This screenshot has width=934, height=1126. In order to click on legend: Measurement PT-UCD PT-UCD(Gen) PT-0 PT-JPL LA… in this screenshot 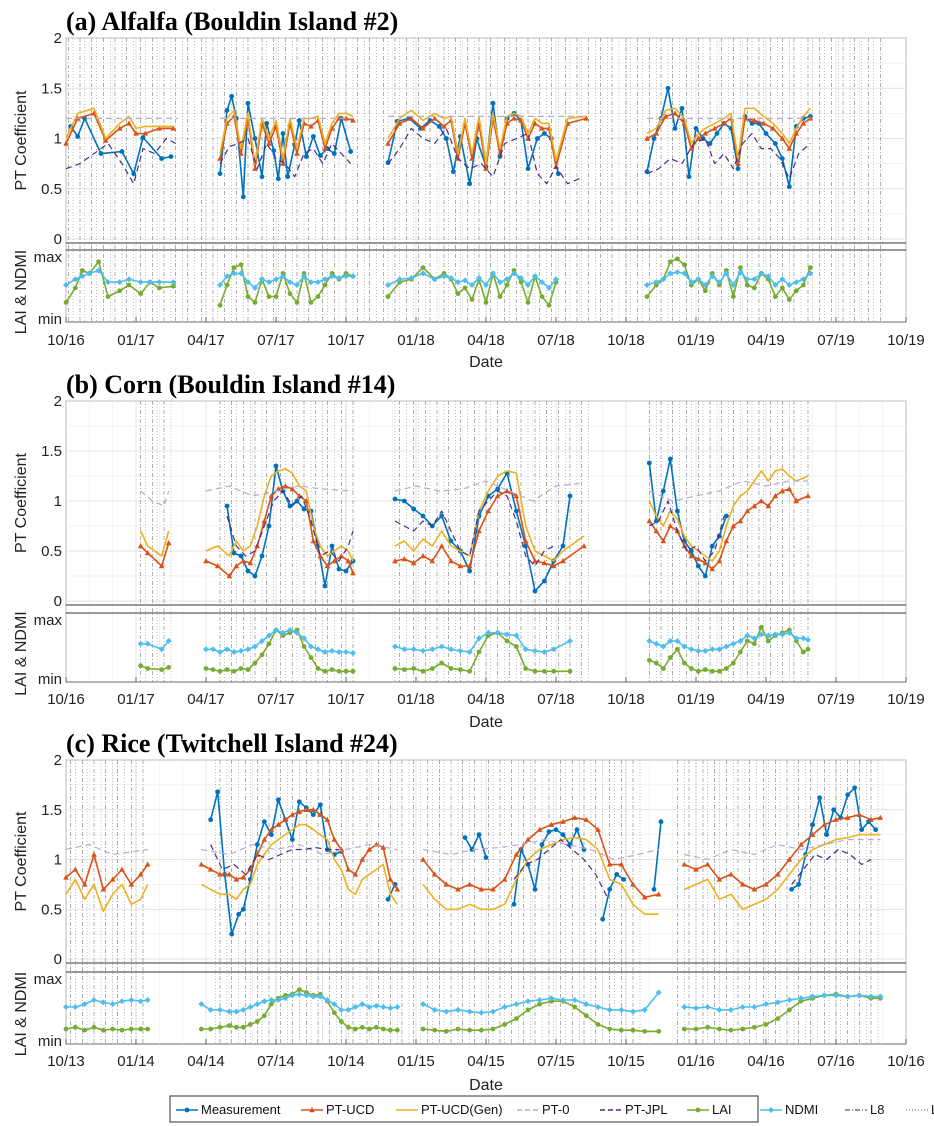, I will do `click(551, 1109)`.